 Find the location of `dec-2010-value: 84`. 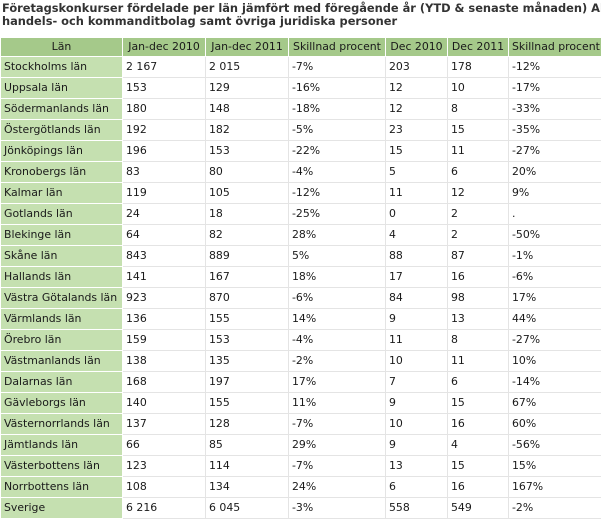

dec-2010-value: 84 is located at coordinates (417, 298).